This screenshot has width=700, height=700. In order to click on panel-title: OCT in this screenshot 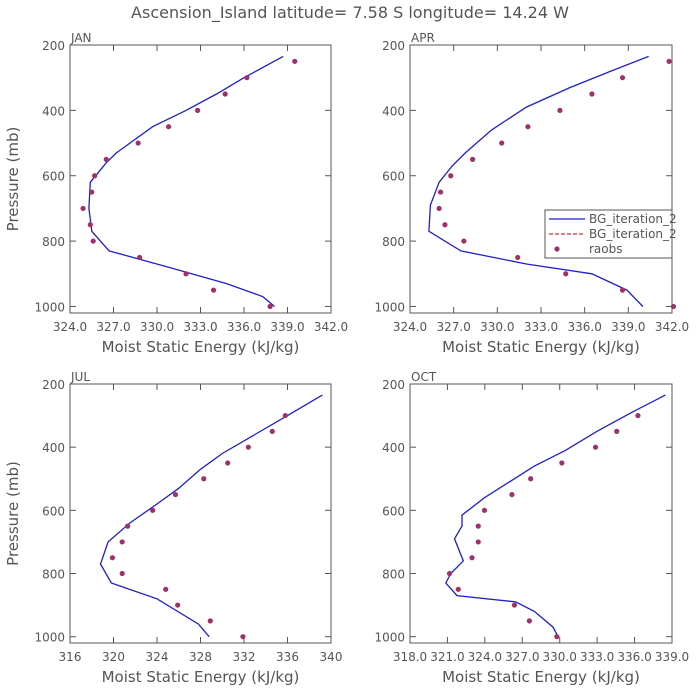, I will do `click(424, 377)`.